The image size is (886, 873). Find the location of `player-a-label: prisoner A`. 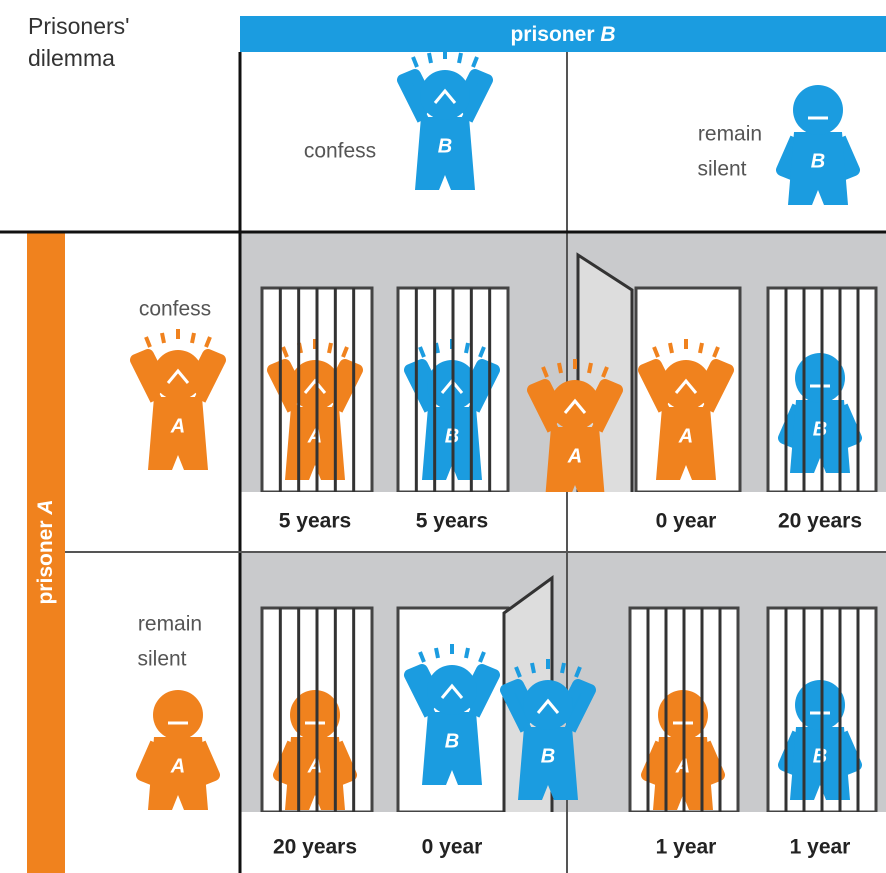

player-a-label: prisoner A is located at coordinates (45, 551).